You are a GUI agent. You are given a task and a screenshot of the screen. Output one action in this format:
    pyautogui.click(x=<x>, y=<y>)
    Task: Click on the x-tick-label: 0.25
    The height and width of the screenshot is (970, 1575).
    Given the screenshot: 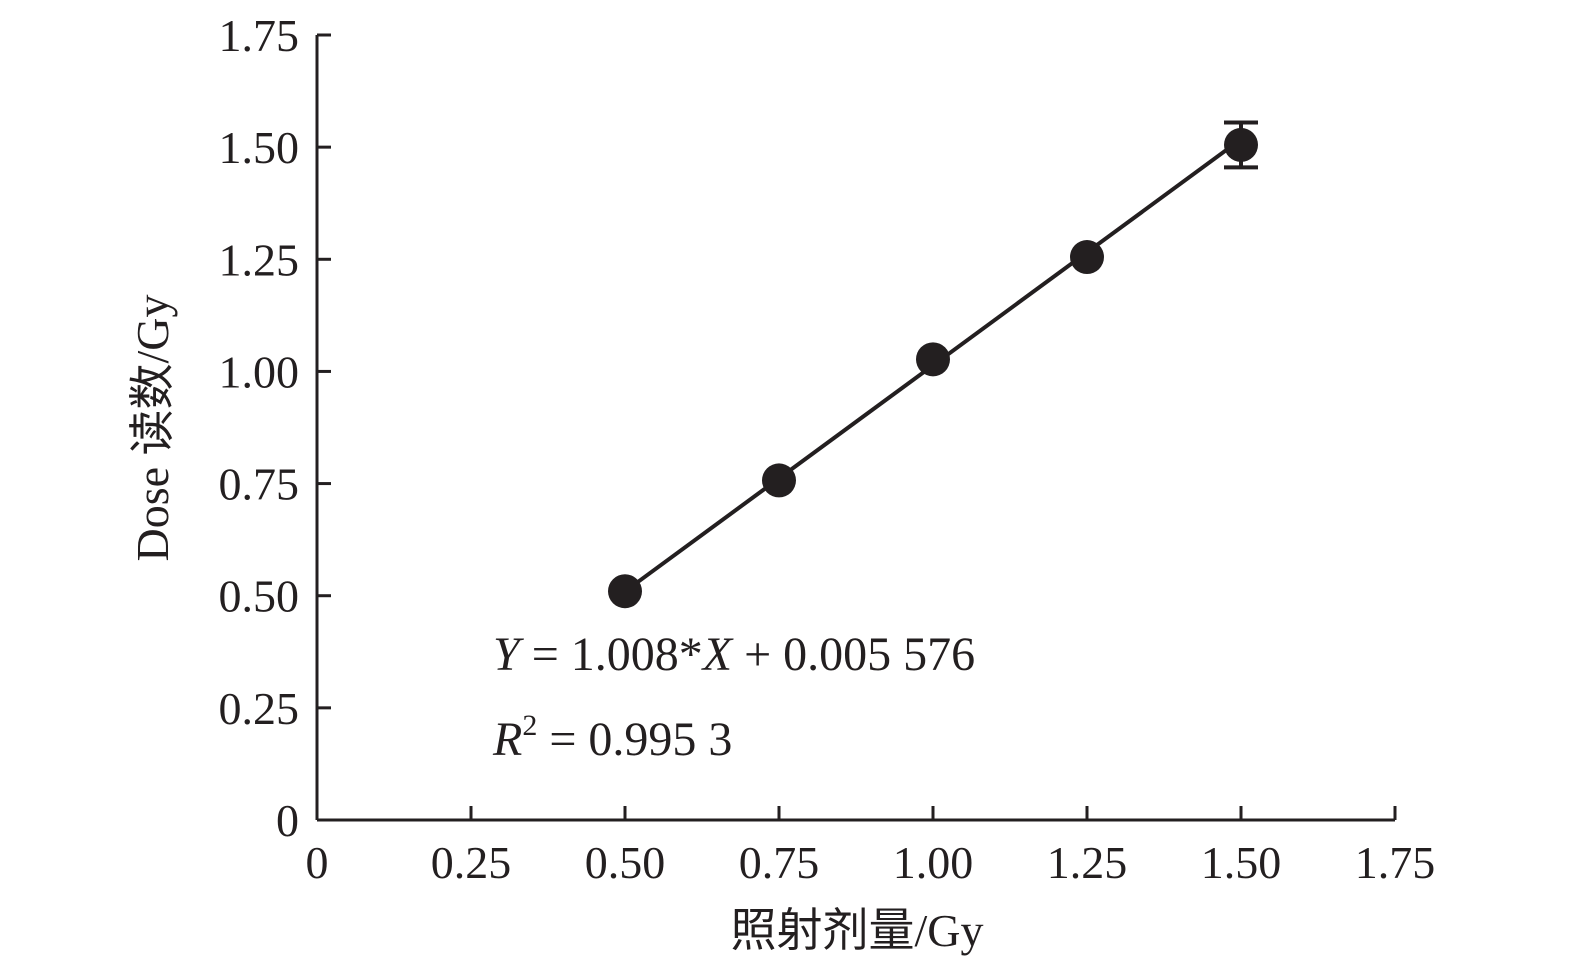 What is the action you would take?
    pyautogui.click(x=471, y=862)
    